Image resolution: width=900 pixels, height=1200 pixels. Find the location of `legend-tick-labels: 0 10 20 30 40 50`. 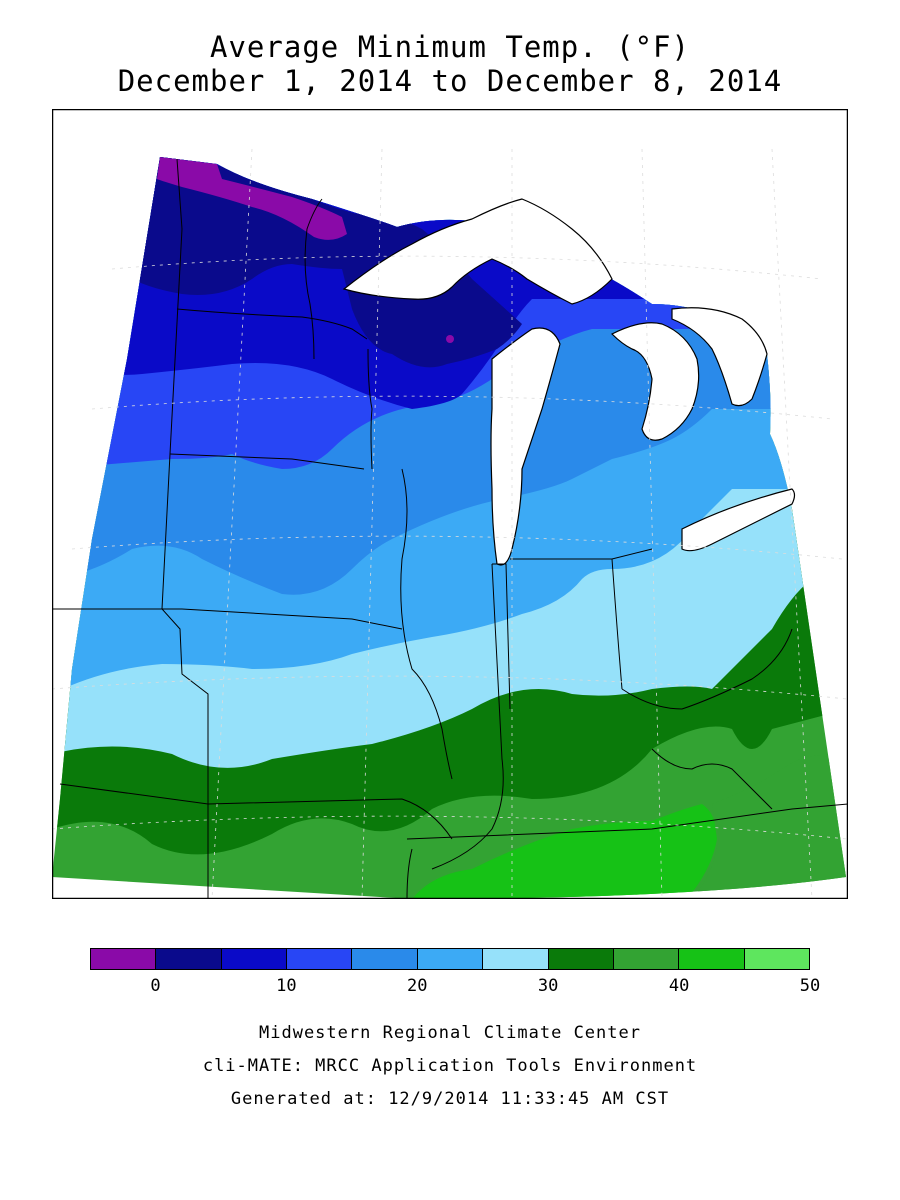

legend-tick-labels: 0 10 20 30 40 50 is located at coordinates (455, 983).